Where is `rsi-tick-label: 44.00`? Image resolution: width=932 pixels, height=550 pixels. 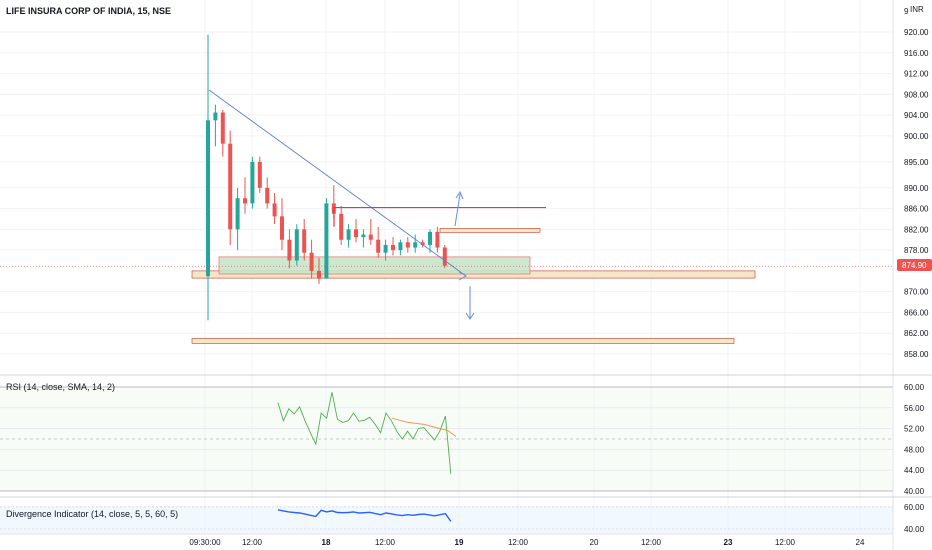
rsi-tick-label: 44.00 is located at coordinates (914, 470).